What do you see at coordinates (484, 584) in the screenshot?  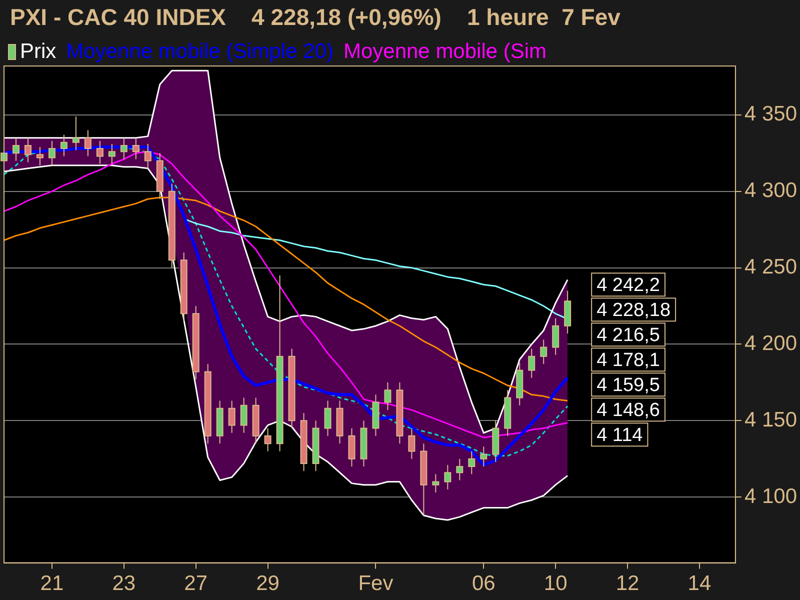 I see `x-tick-label: 06` at bounding box center [484, 584].